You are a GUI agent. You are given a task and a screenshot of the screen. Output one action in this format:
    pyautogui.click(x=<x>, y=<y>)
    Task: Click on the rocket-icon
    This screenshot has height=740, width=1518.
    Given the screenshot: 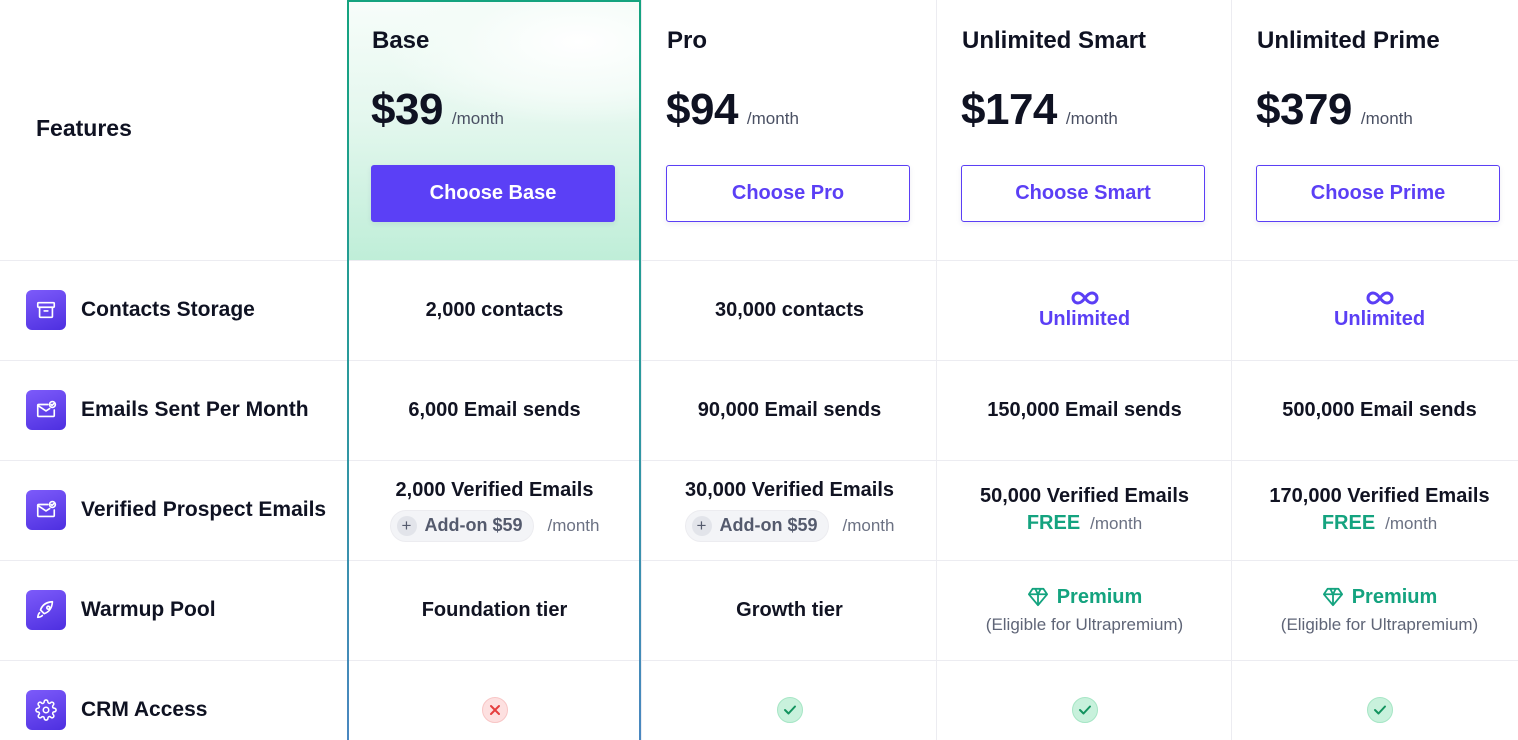 What is the action you would take?
    pyautogui.click(x=46, y=610)
    